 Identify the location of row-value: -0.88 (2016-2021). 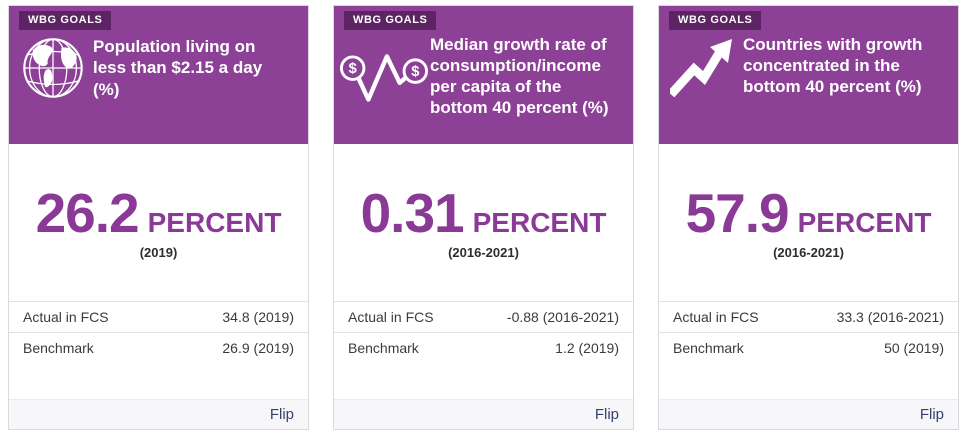
(562, 317).